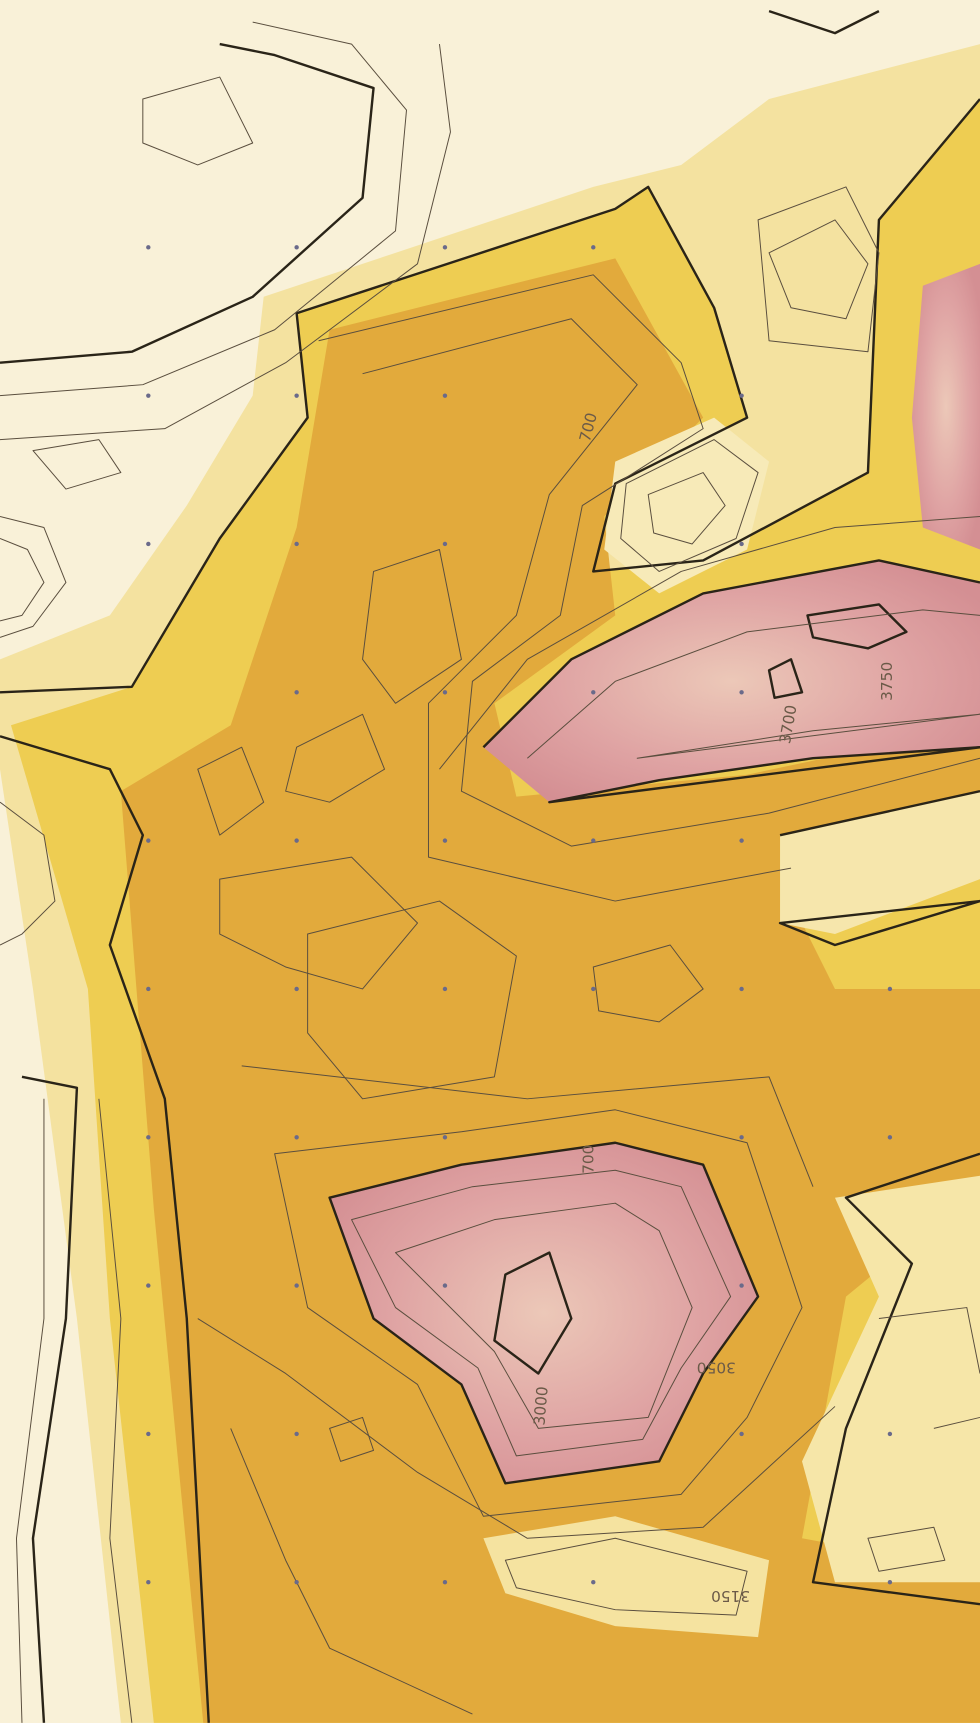 This screenshot has width=980, height=1723. Describe the element at coordinates (716, 1367) in the screenshot. I see `contour-label: 3050` at that location.